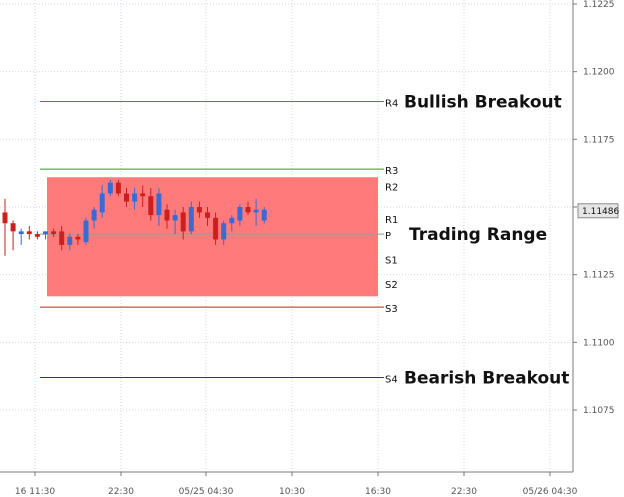 Image resolution: width=624 pixels, height=497 pixels. I want to click on pivot-label-s2: S2, so click(391, 285).